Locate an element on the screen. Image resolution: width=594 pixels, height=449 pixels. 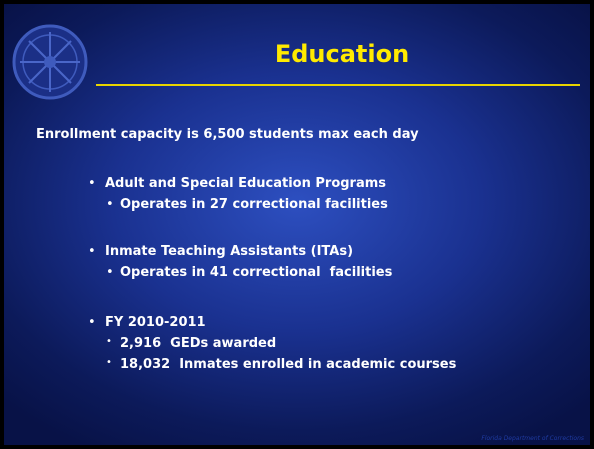
slide-title: Education is located at coordinates (342, 54).